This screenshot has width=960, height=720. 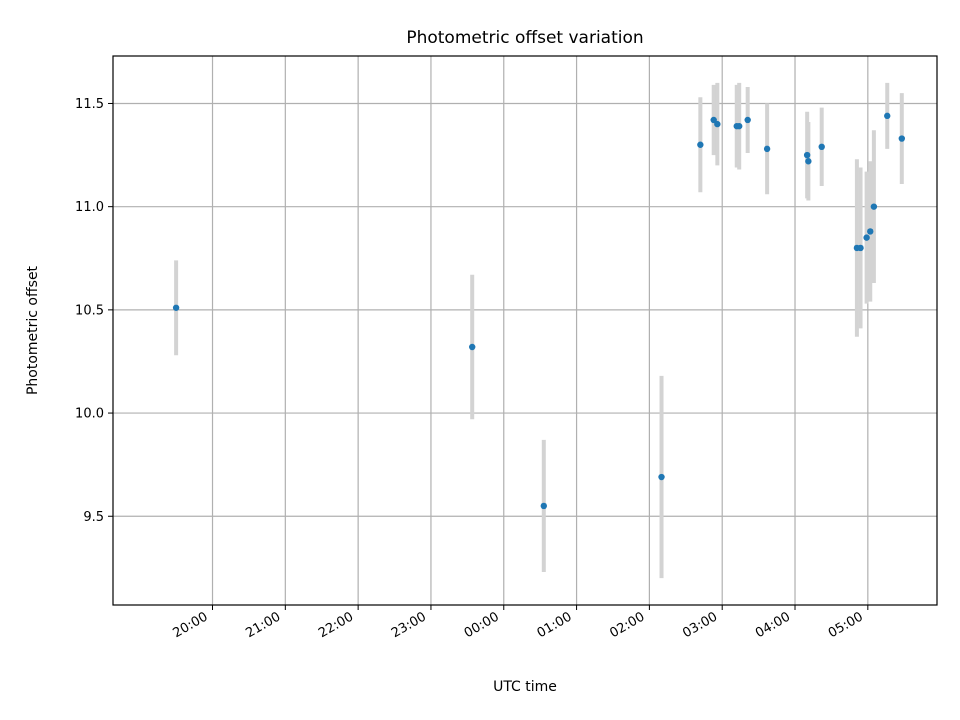 I want to click on x-tick-label: 03:00, so click(x=700, y=625).